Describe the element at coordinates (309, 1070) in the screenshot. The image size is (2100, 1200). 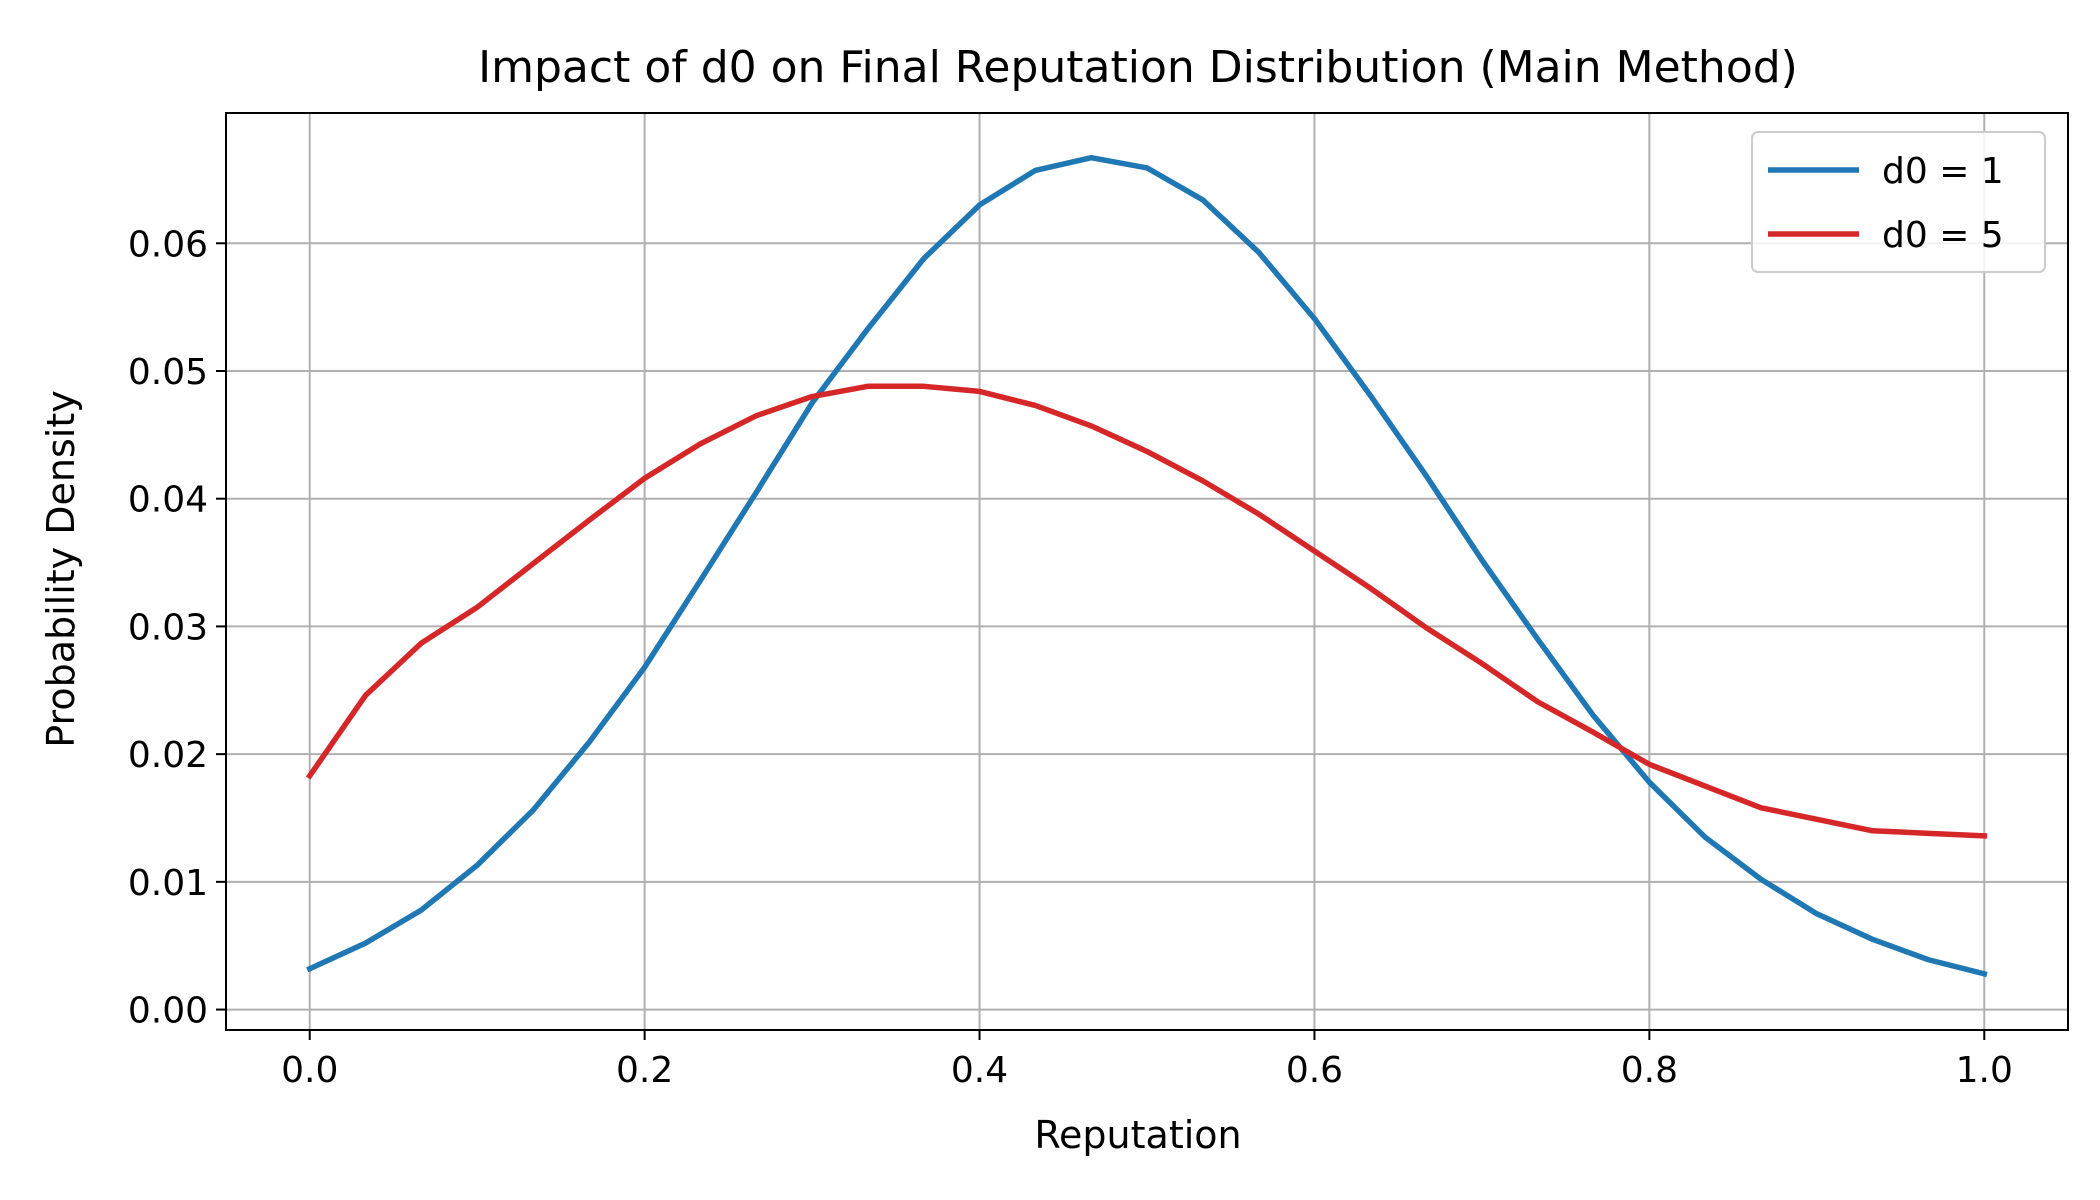
I see `x-tick-label: 0.0` at that location.